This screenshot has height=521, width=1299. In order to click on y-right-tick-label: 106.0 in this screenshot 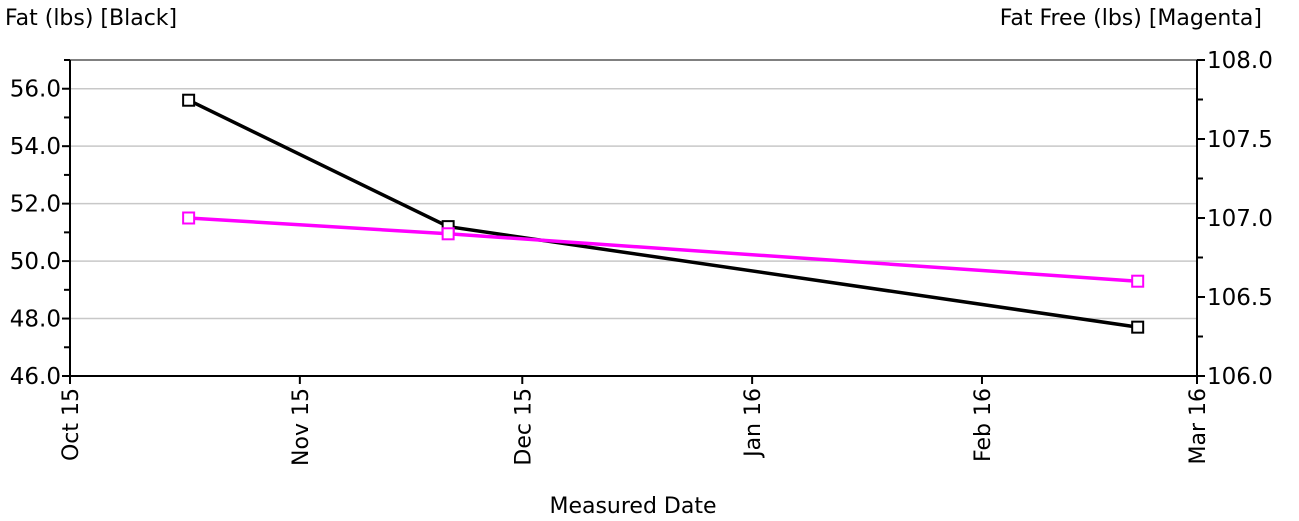, I will do `click(1240, 377)`.